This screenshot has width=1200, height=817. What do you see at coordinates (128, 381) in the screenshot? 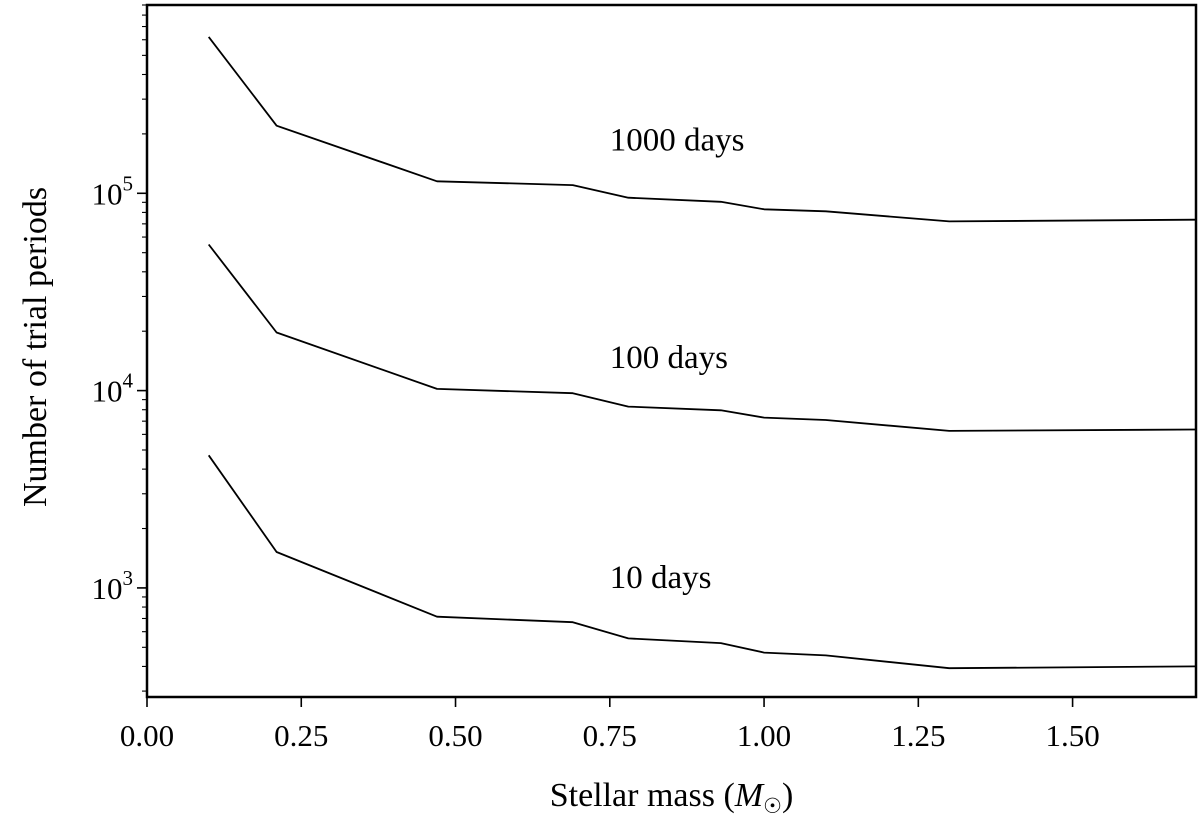
I see `y-tick-label-exponent: 4` at bounding box center [128, 381].